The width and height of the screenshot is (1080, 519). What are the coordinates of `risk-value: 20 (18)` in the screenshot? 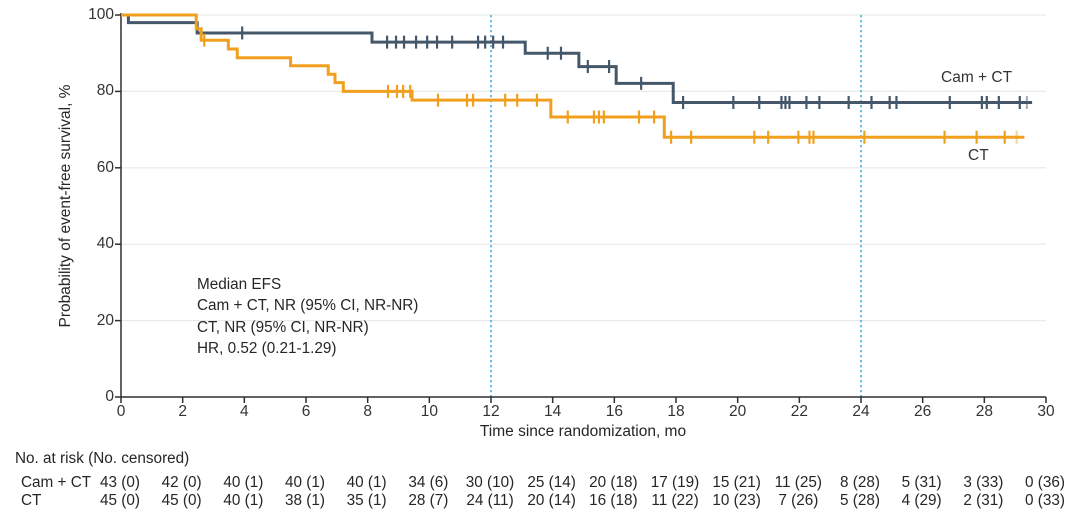 It's located at (613, 482).